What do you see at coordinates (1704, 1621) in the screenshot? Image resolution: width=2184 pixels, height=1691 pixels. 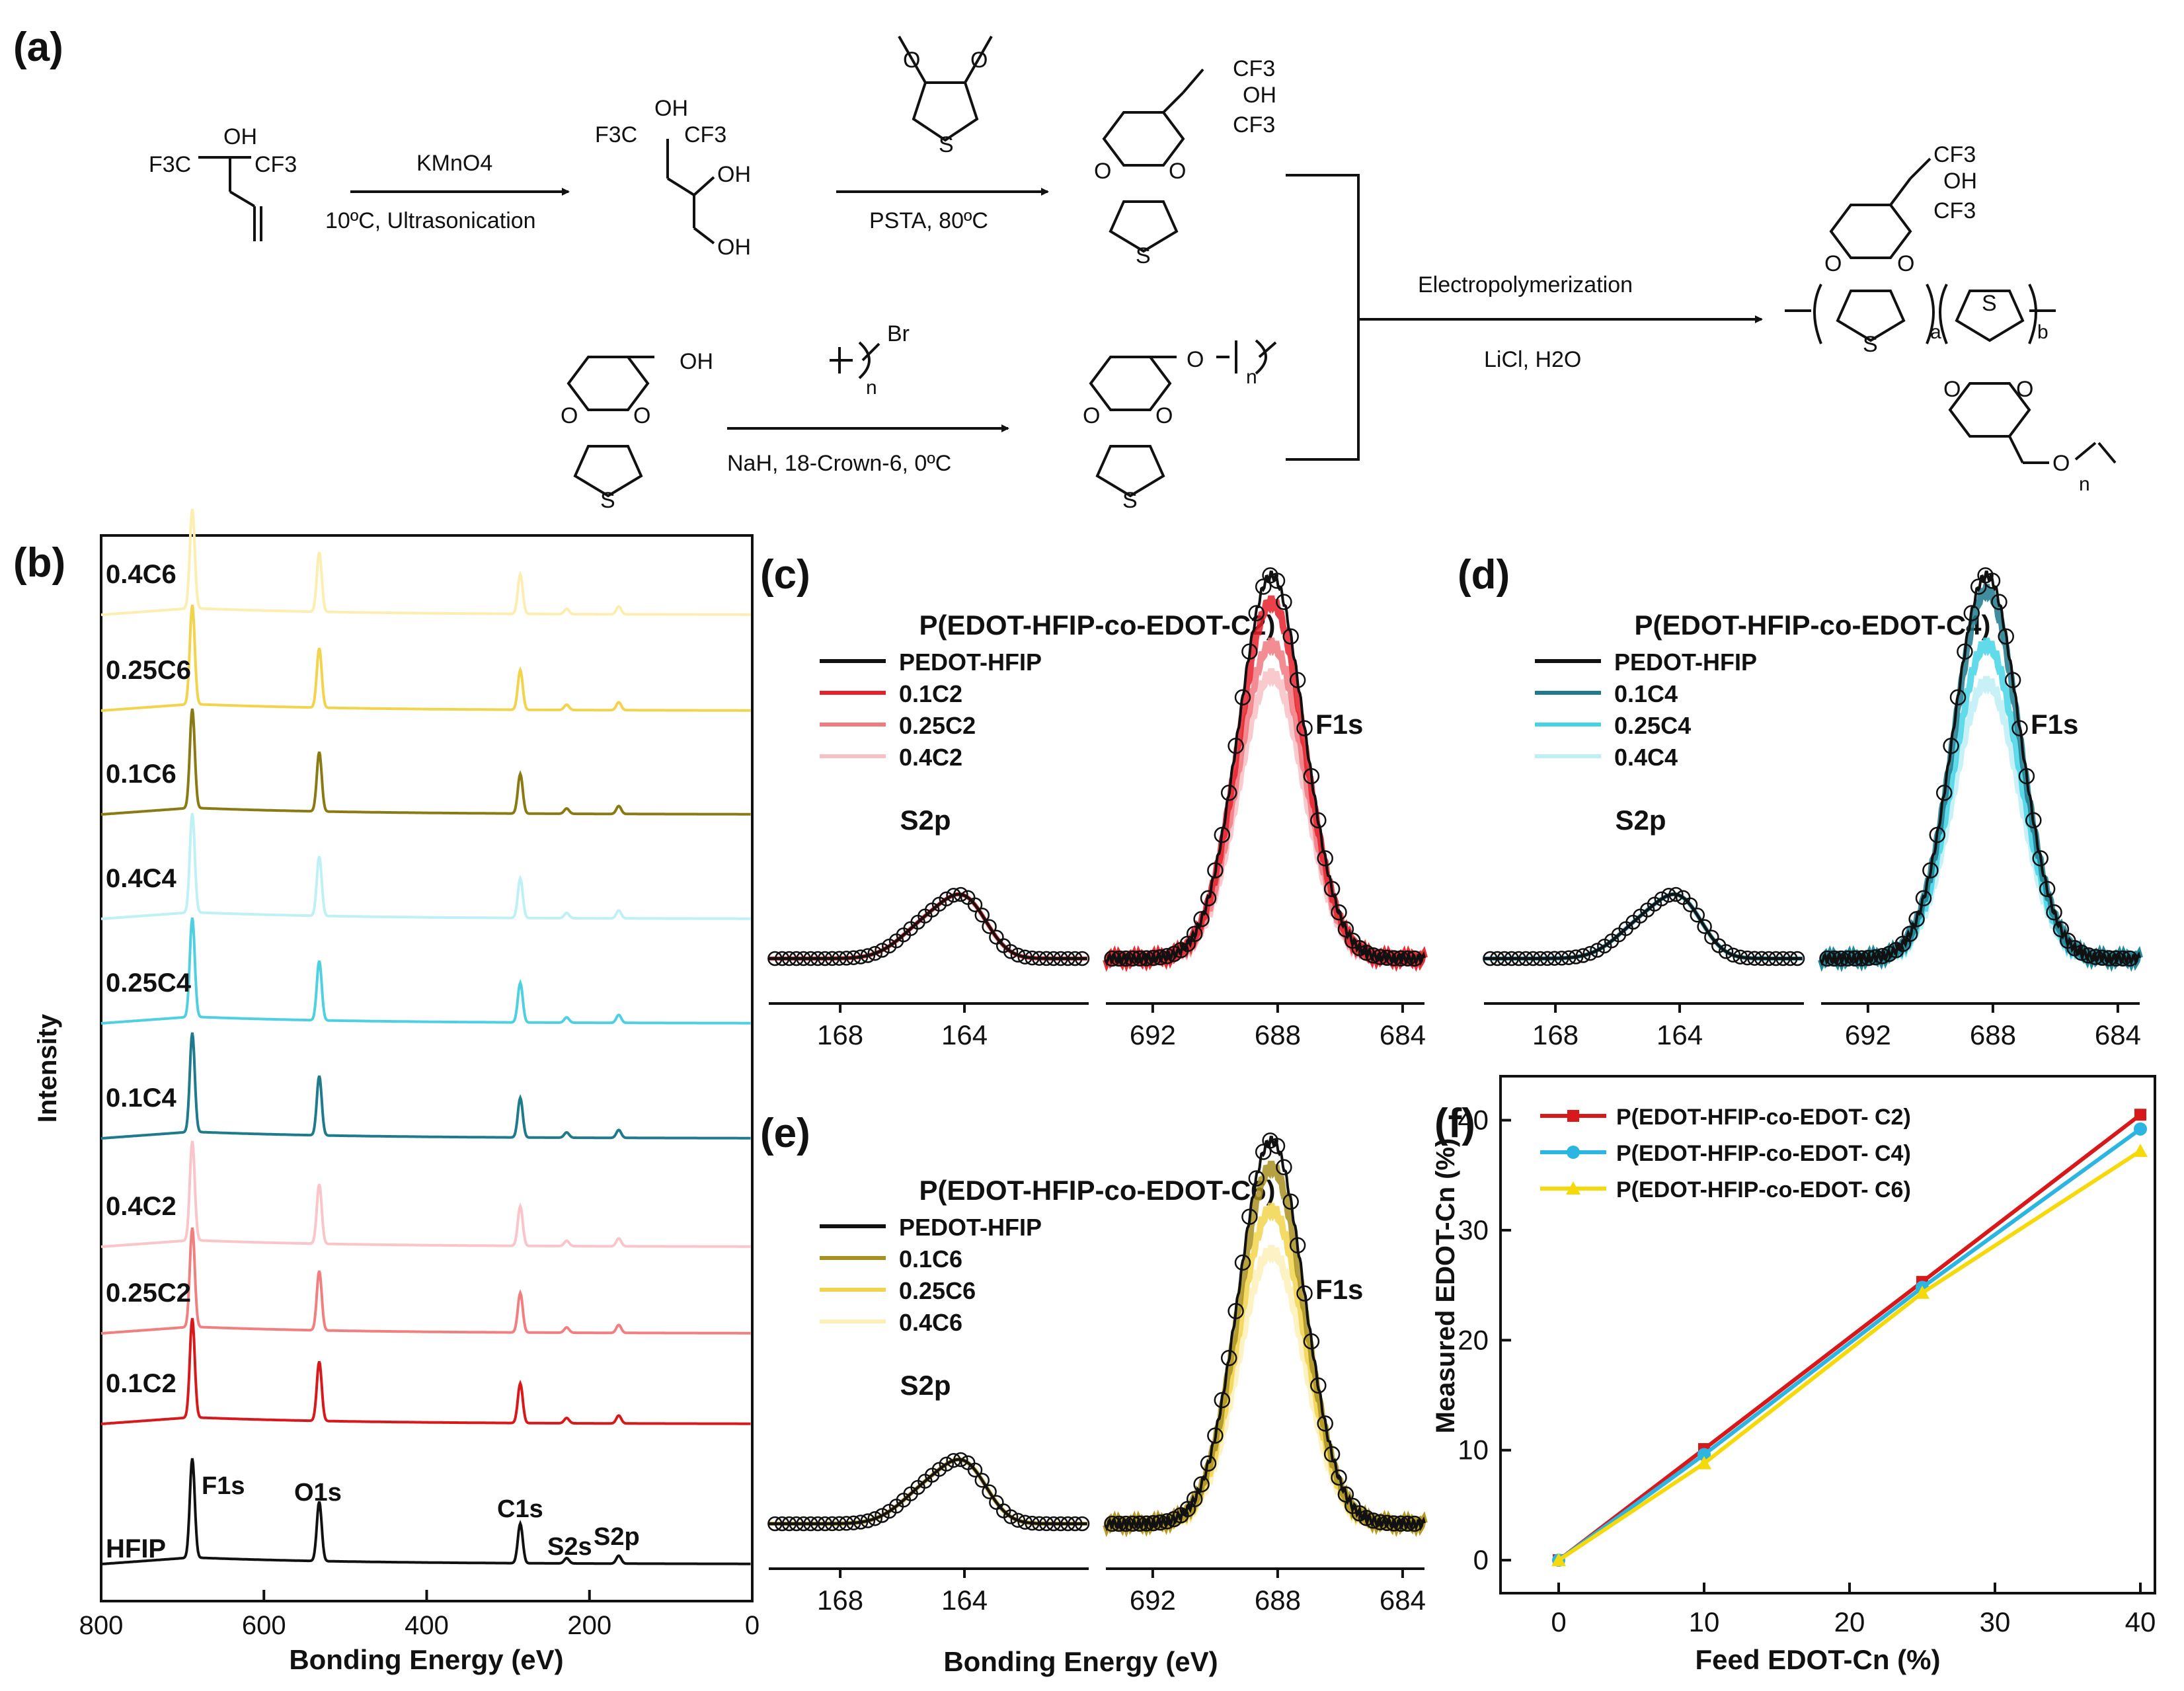 I see `xtick-label-10: 10` at bounding box center [1704, 1621].